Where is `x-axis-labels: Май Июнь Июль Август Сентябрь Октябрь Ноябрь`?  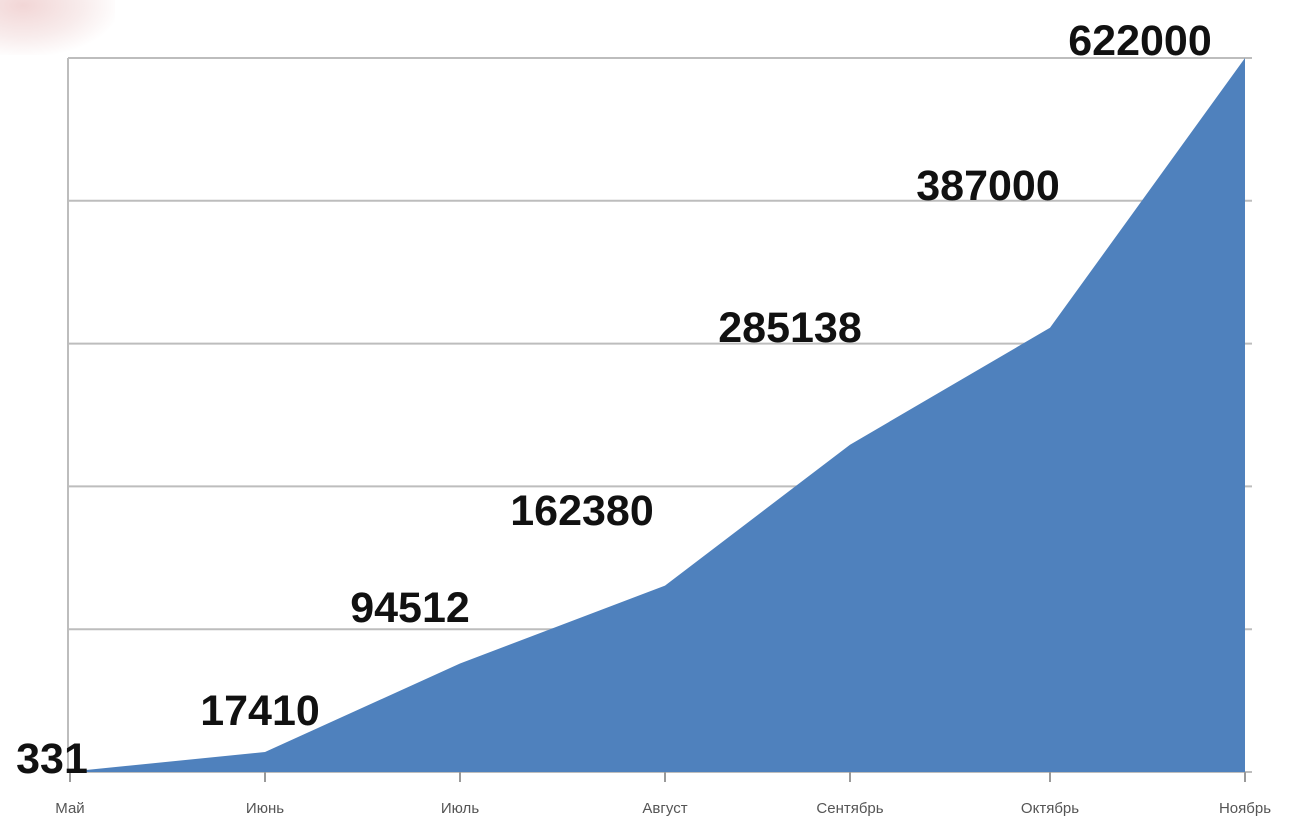 x-axis-labels: Май Июнь Июль Август Сентябрь Октябрь Ноябрь is located at coordinates (663, 808).